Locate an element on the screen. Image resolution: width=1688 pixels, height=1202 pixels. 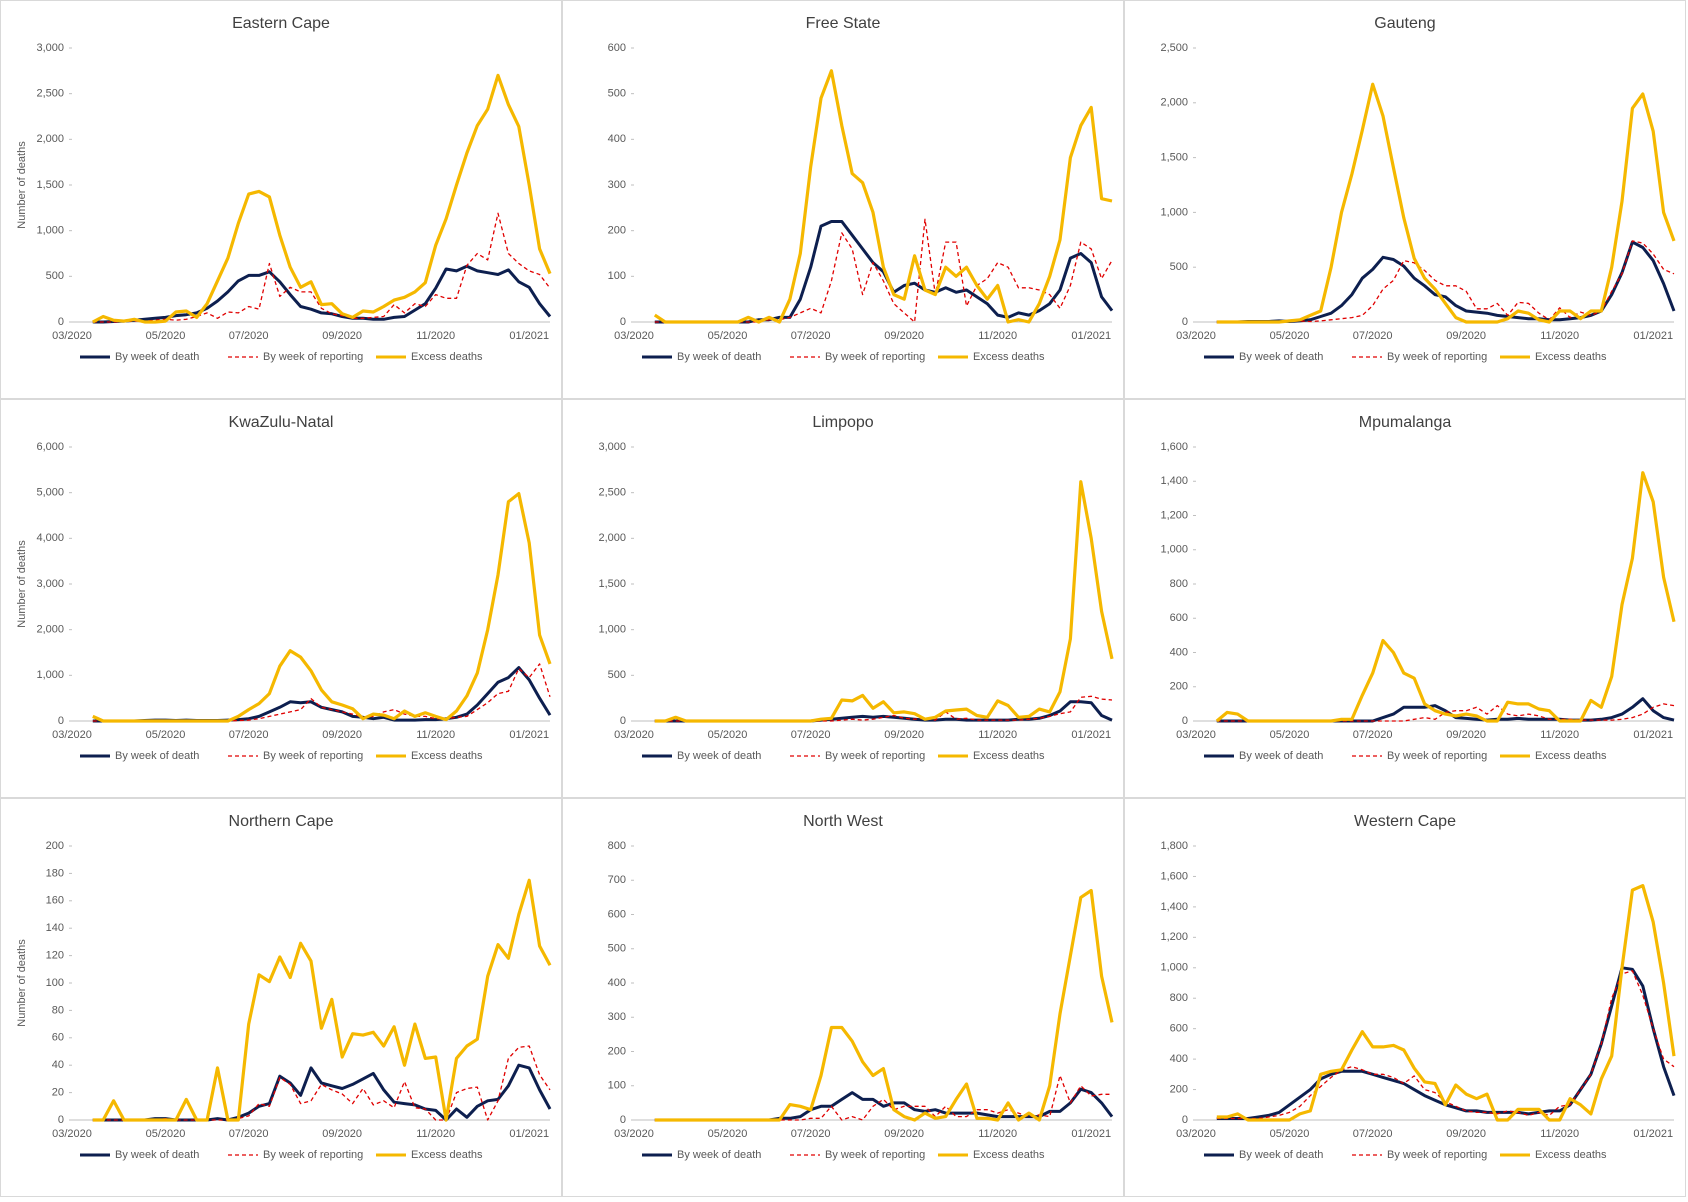
y-tick-label: 4,000 is located at coordinates (50, 538).